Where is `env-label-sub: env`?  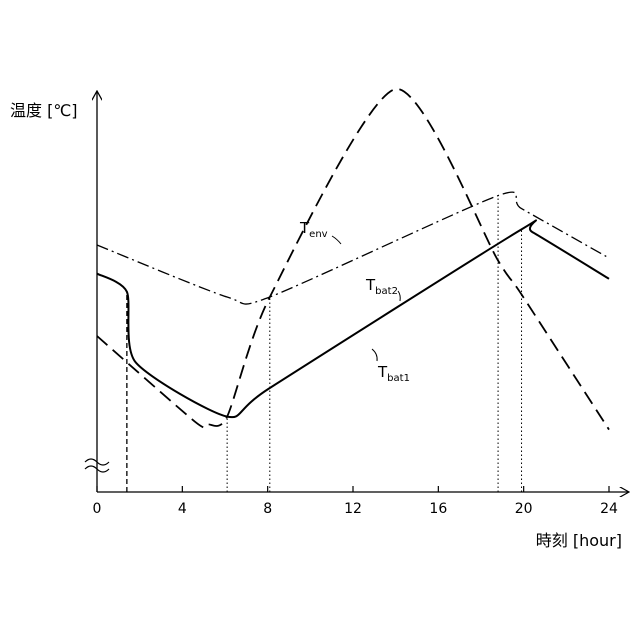 env-label-sub: env is located at coordinates (318, 234).